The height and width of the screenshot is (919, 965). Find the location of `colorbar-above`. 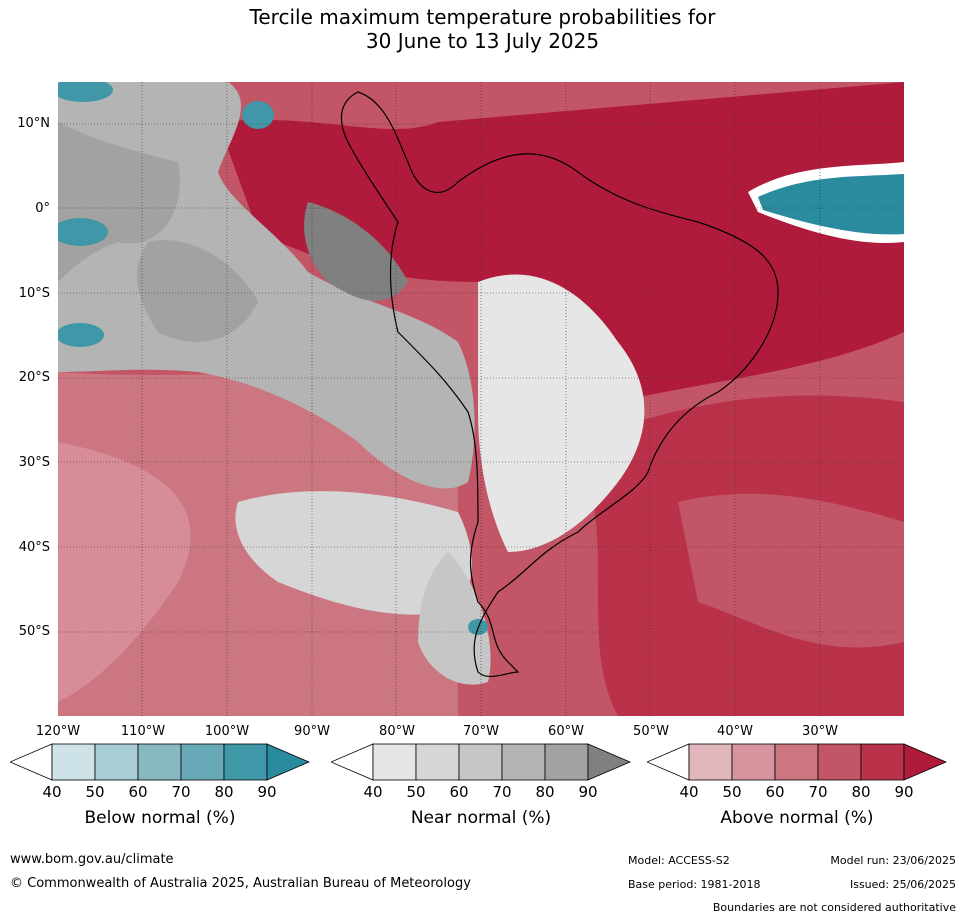

colorbar-above is located at coordinates (797, 762).